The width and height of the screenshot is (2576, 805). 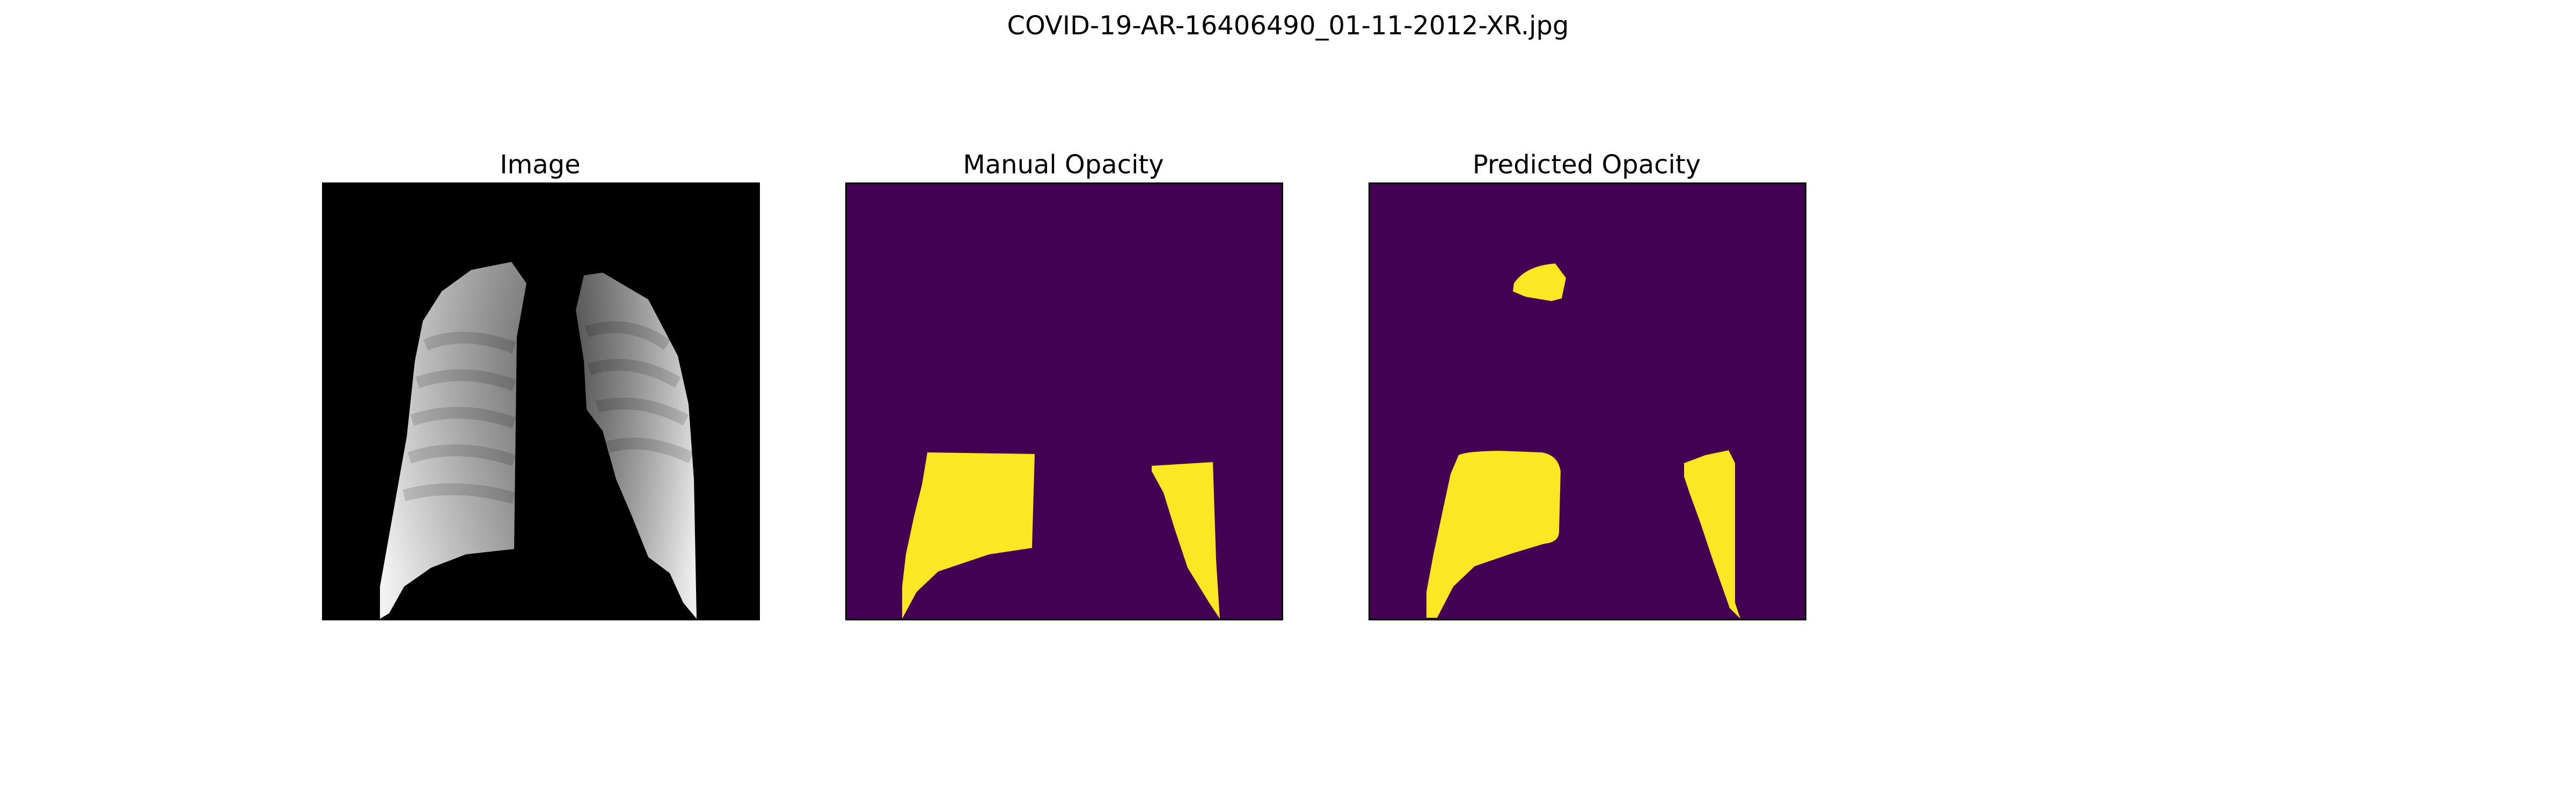 I want to click on manual-mask-frame, so click(x=1064, y=401).